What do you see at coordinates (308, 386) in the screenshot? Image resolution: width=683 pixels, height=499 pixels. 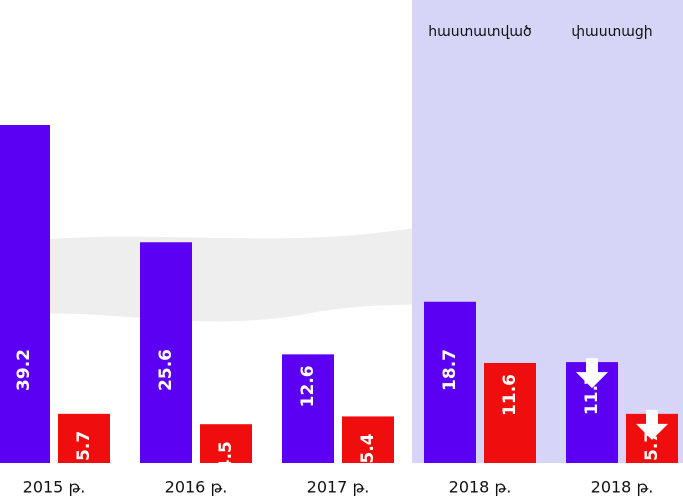 I see `value-label: 12.6` at bounding box center [308, 386].